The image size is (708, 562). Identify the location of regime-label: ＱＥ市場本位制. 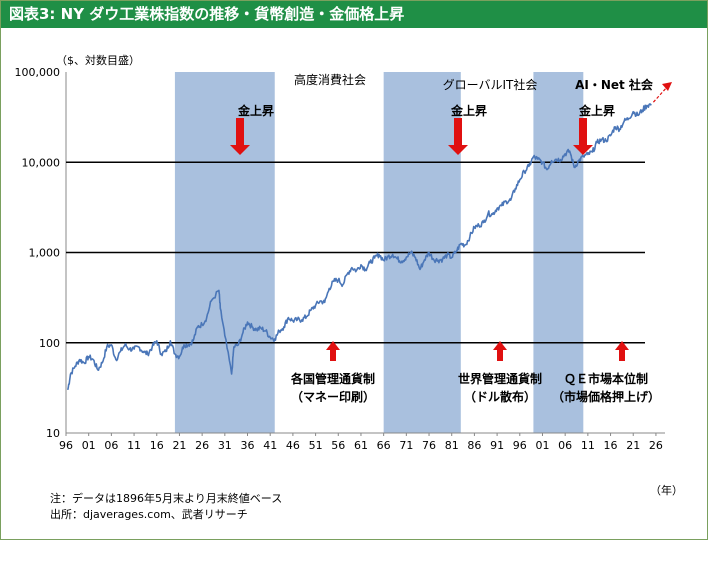
(606, 378).